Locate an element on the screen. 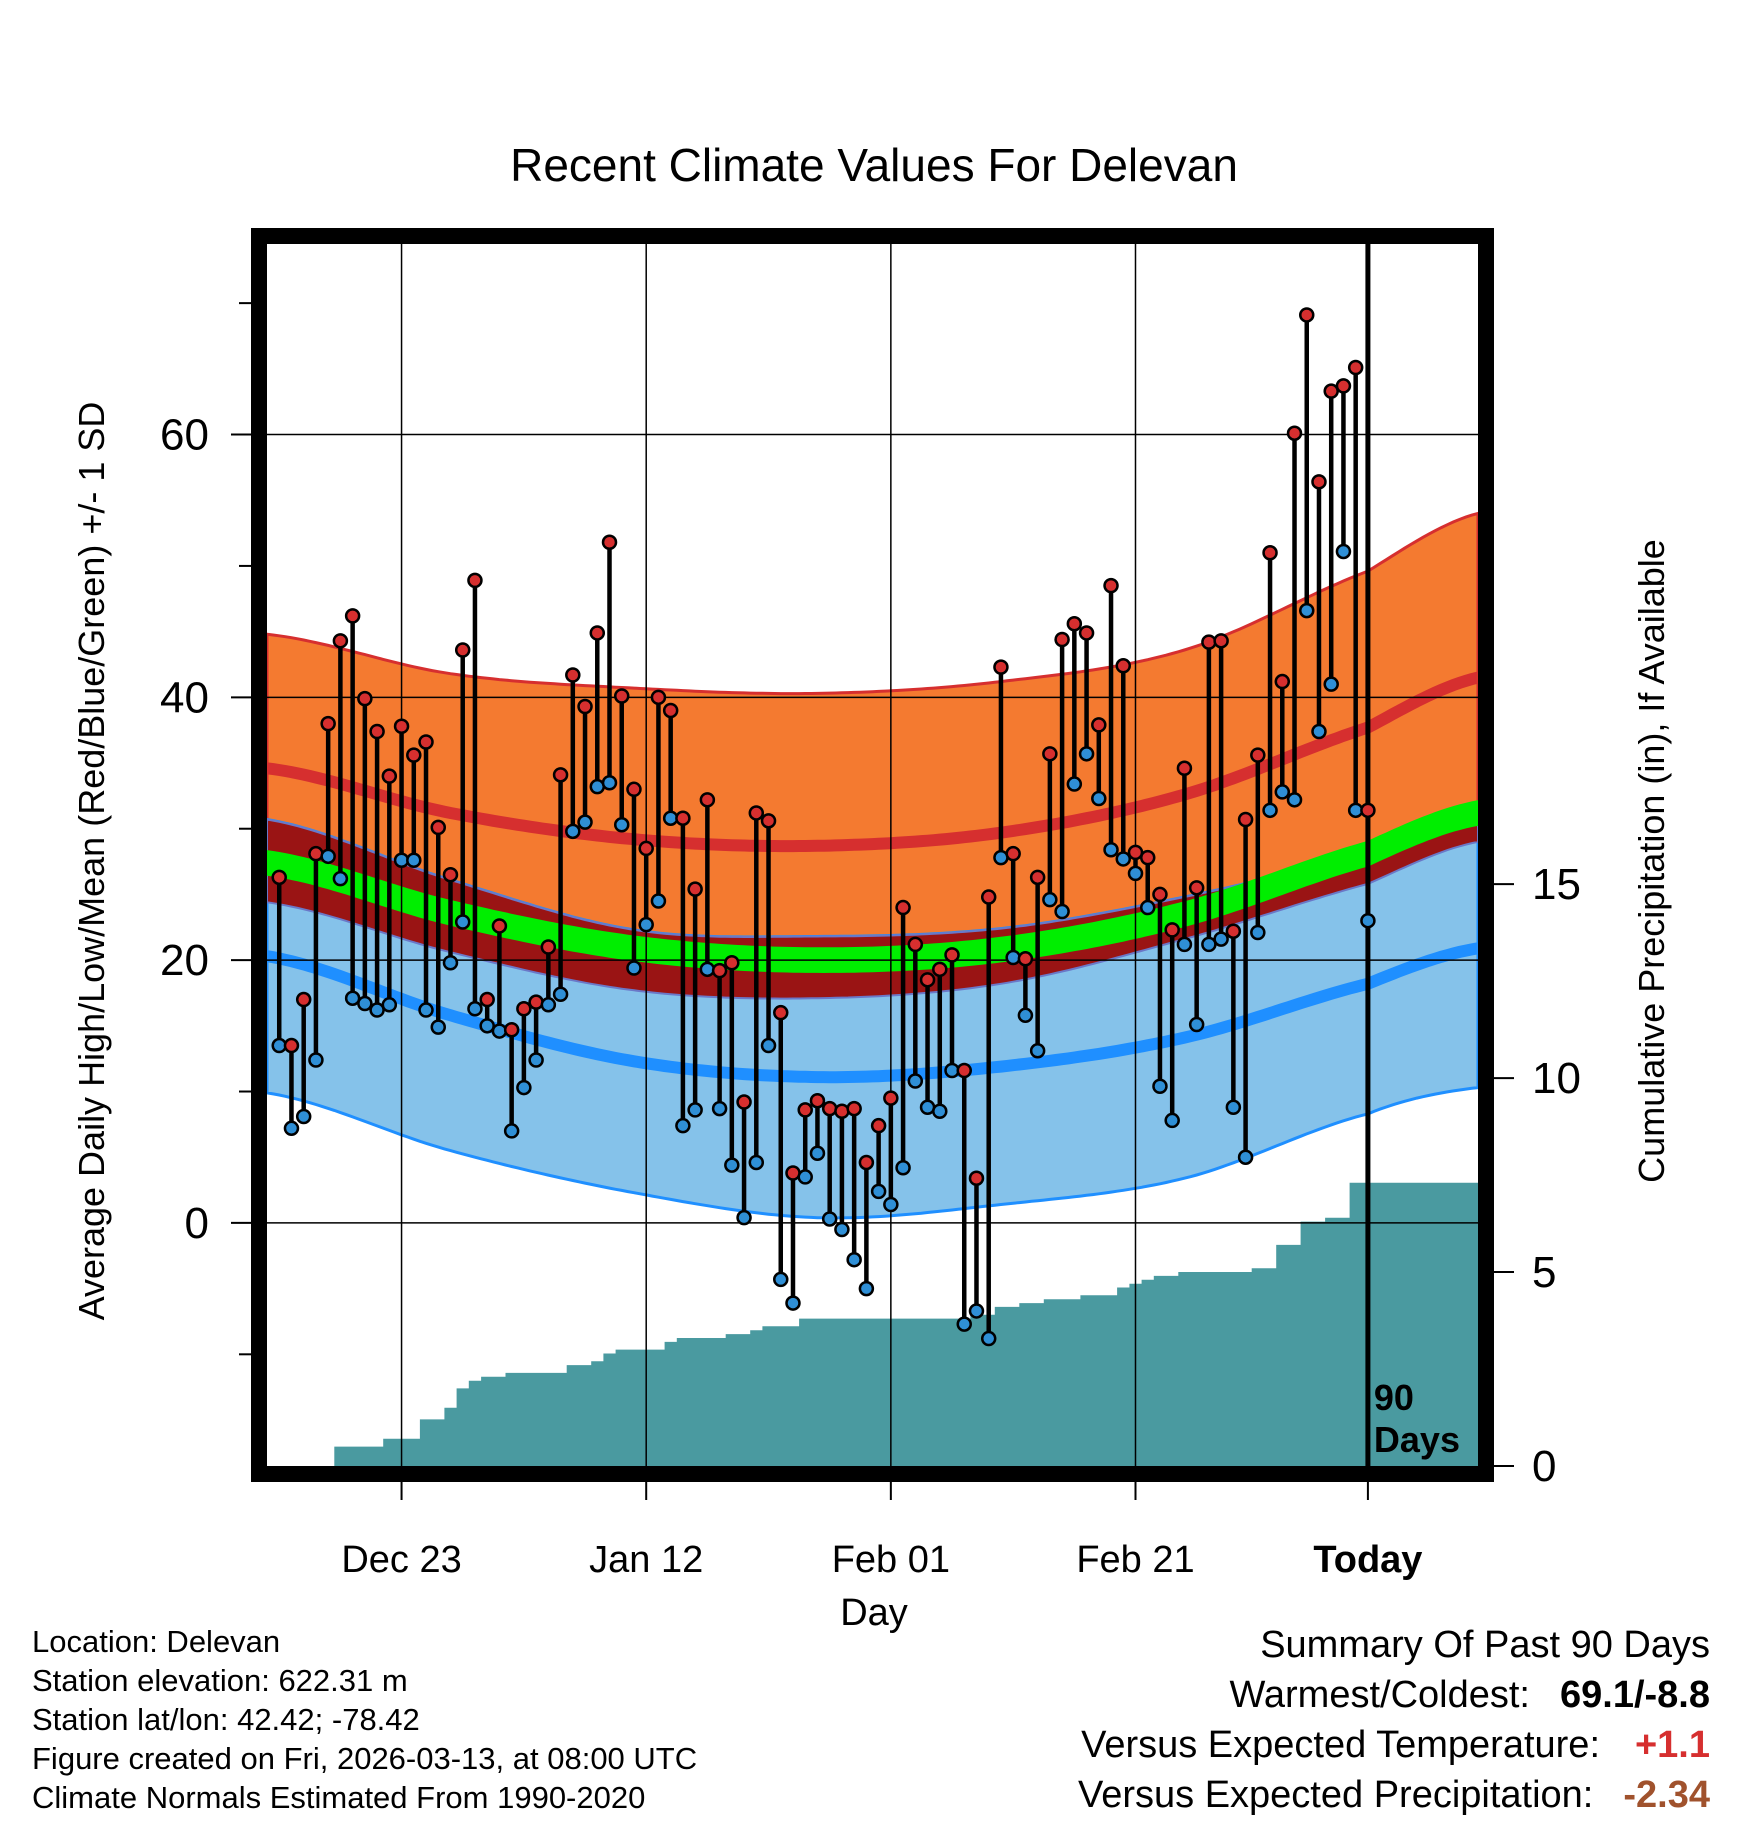 The image size is (1748, 1828). x-tick-label: Feb 01 is located at coordinates (891, 1560).